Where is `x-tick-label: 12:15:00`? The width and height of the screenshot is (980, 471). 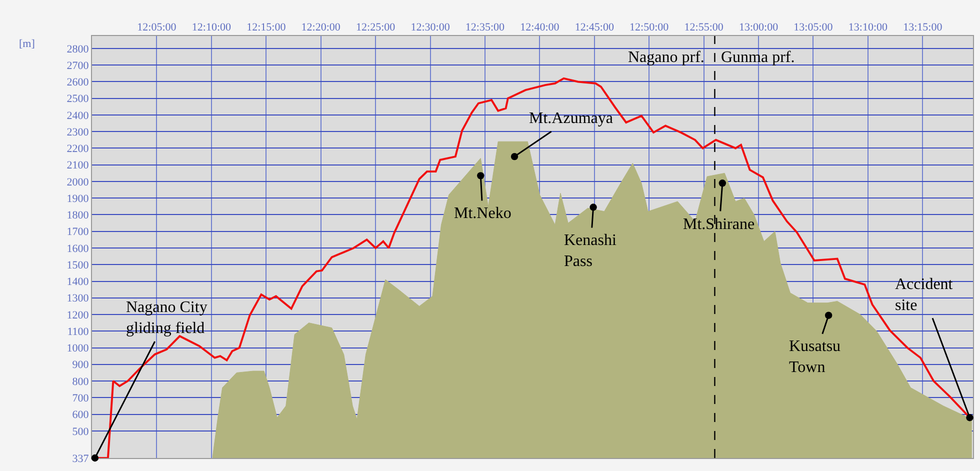
x-tick-label: 12:15:00 is located at coordinates (266, 28).